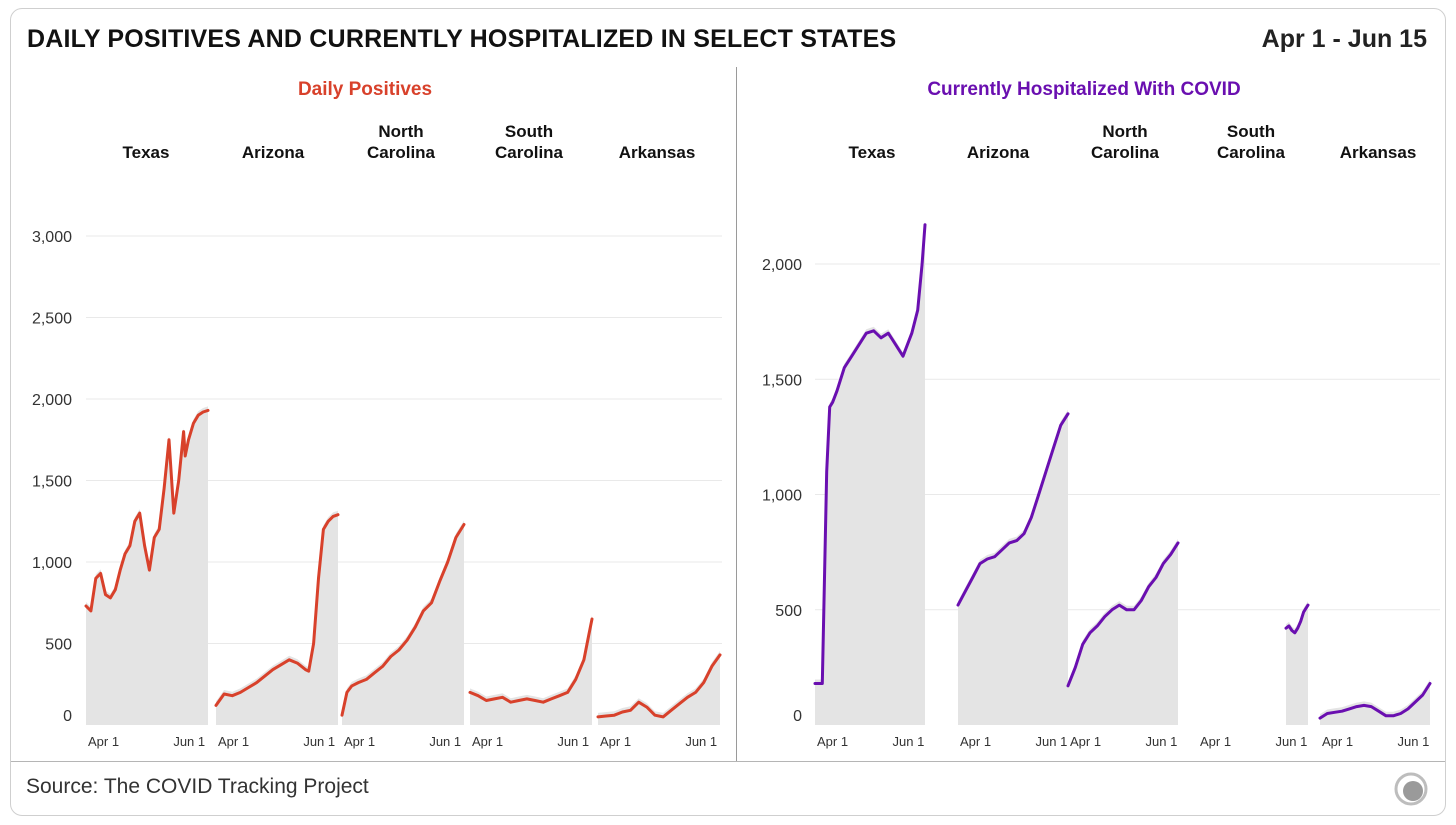 The height and width of the screenshot is (825, 1456). What do you see at coordinates (728, 761) in the screenshot?
I see `footer-divider` at bounding box center [728, 761].